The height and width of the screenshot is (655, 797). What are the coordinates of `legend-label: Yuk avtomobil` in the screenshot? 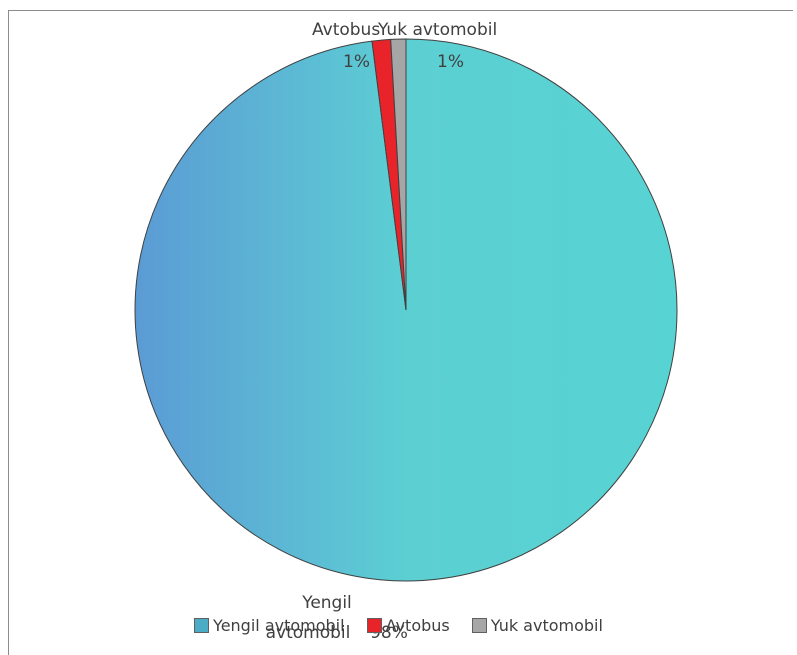 It's located at (546, 625).